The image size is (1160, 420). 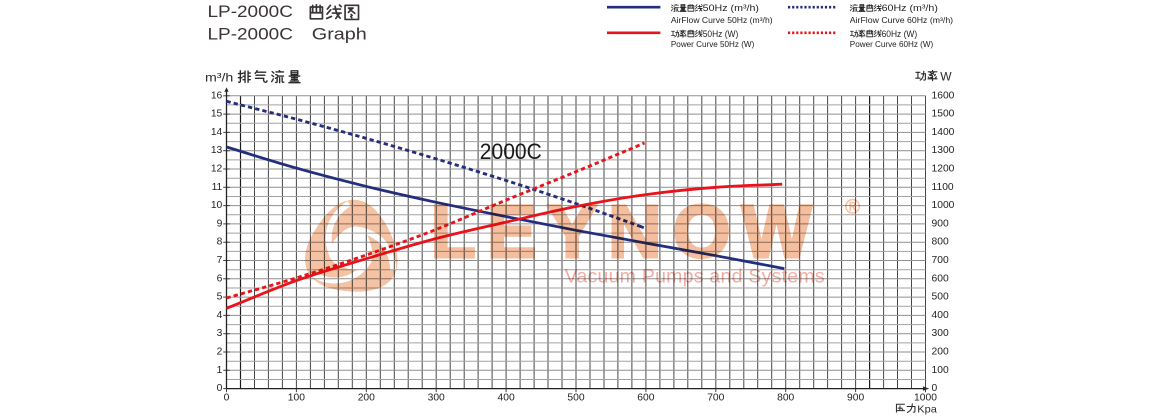 What do you see at coordinates (721, 34) in the screenshot?
I see `svg-text: 50Hz (W)` at bounding box center [721, 34].